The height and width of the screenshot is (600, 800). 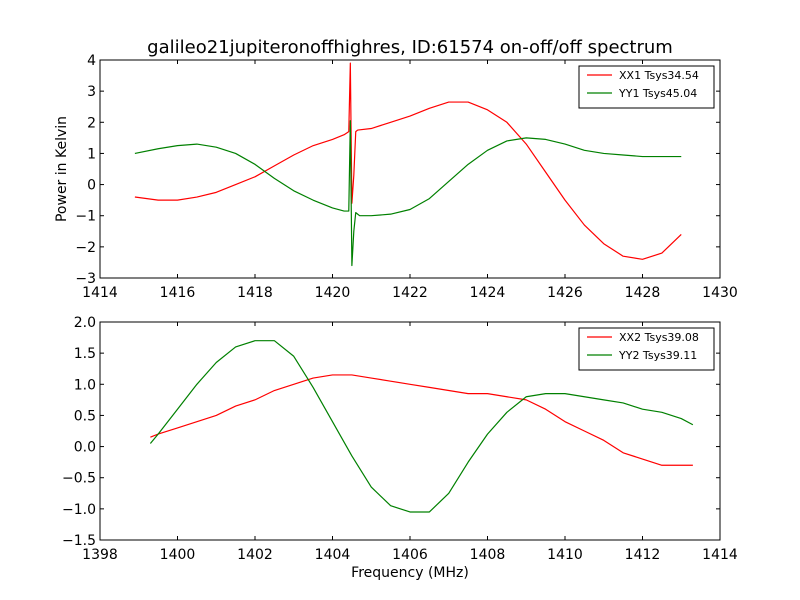 I want to click on y-tick-label: 2.0, so click(x=85, y=323).